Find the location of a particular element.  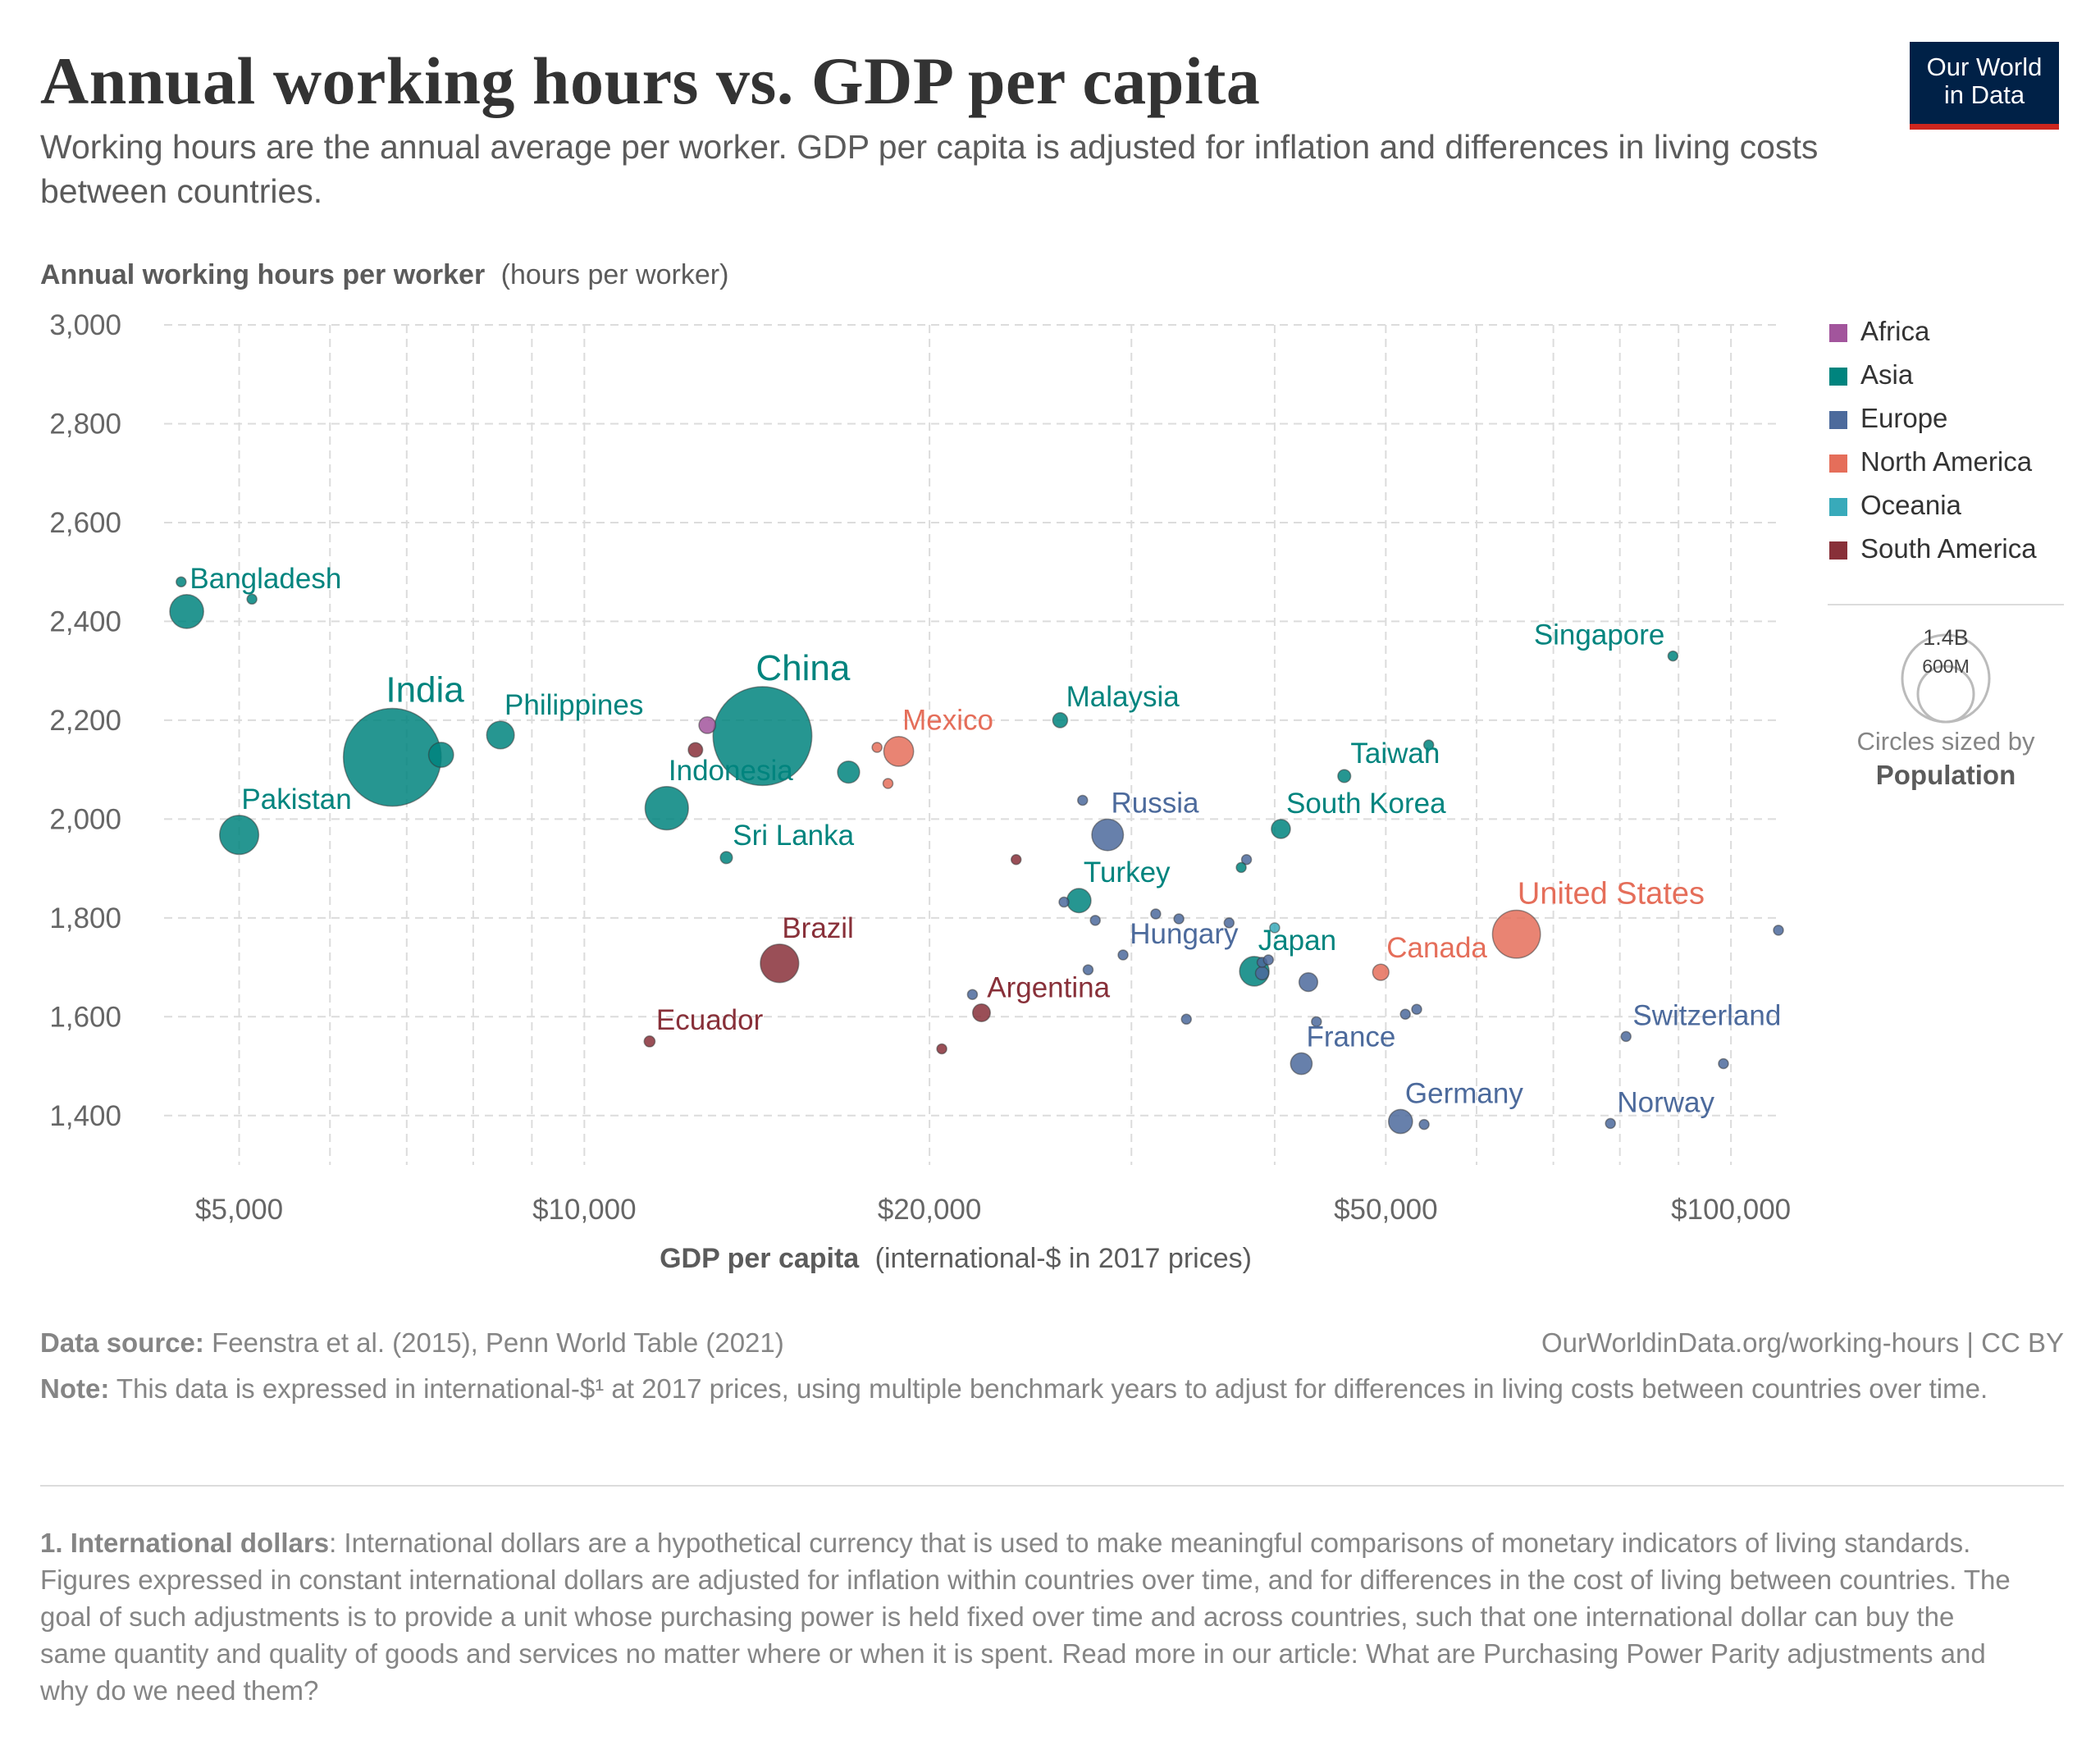

point-label: Brazil is located at coordinates (818, 928).